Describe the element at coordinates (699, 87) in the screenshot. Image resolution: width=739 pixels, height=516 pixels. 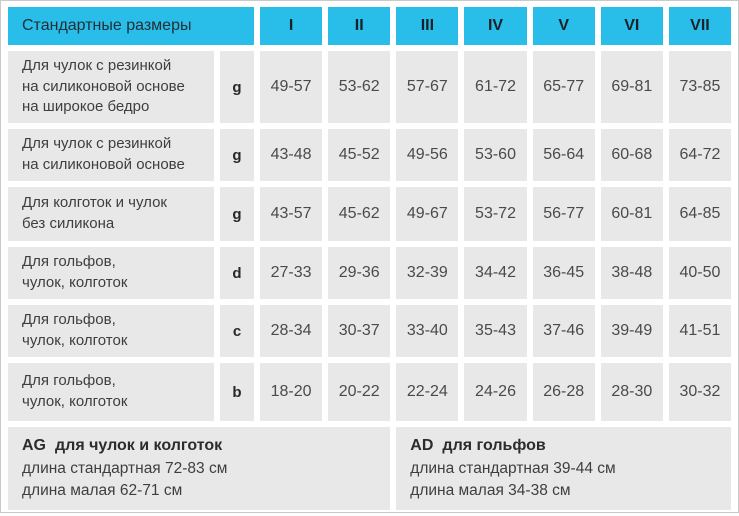
I see `size-value: 73-85` at that location.